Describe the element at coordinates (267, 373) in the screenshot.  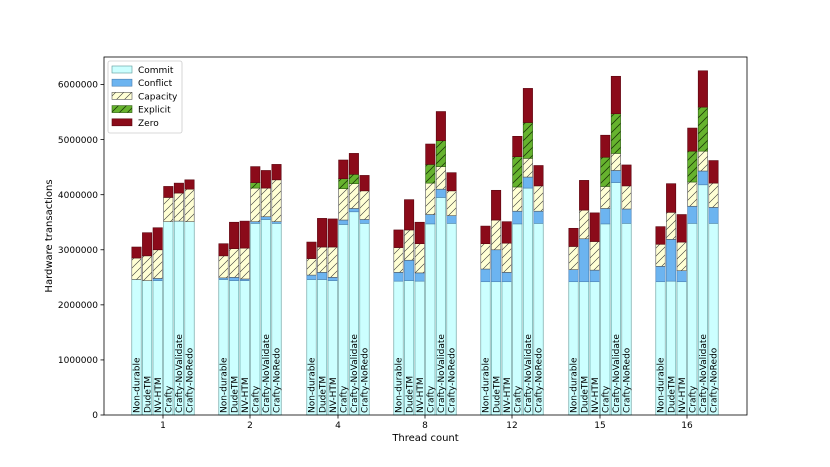
I see `bar-label-2-crafty-novalidate: Crafty-NoValidate` at that location.